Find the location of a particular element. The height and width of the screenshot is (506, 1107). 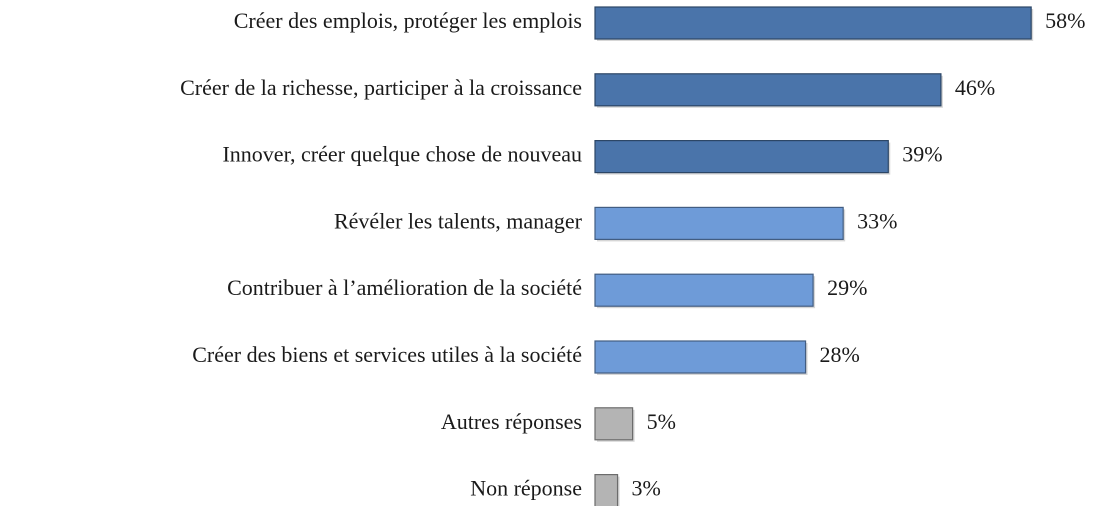

value-label: 39% is located at coordinates (922, 154).